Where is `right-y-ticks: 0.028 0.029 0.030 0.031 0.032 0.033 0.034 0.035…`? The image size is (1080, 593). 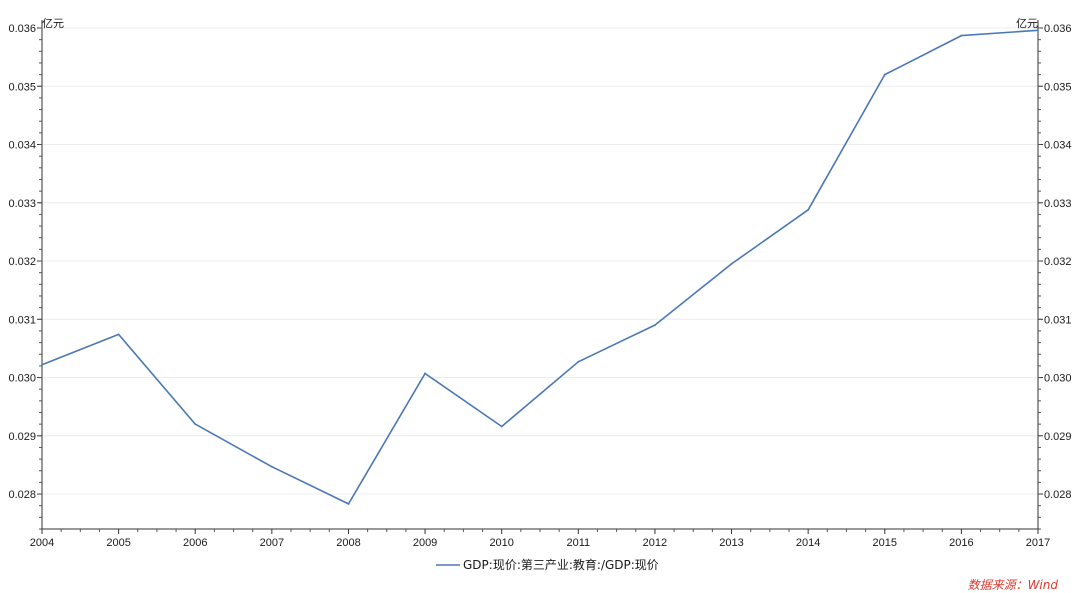
right-y-ticks: 0.028 0.029 0.030 0.031 0.032 0.033 0.034 0.035… is located at coordinates (1055, 276).